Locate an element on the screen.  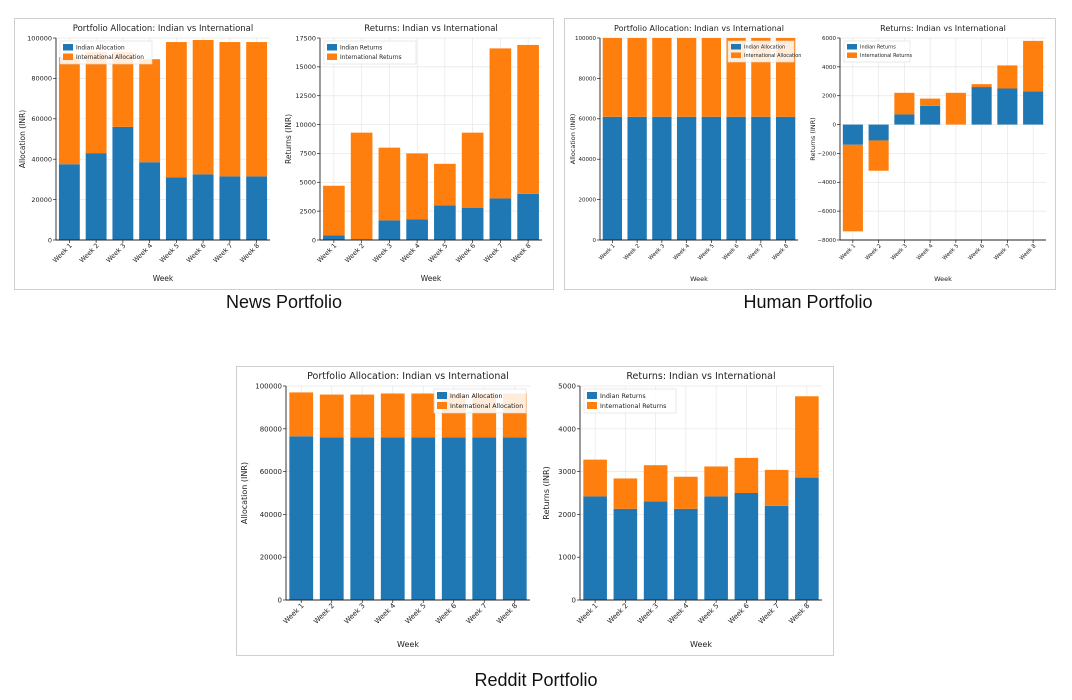
y-tick-label: 6000 is located at coordinates (829, 39).